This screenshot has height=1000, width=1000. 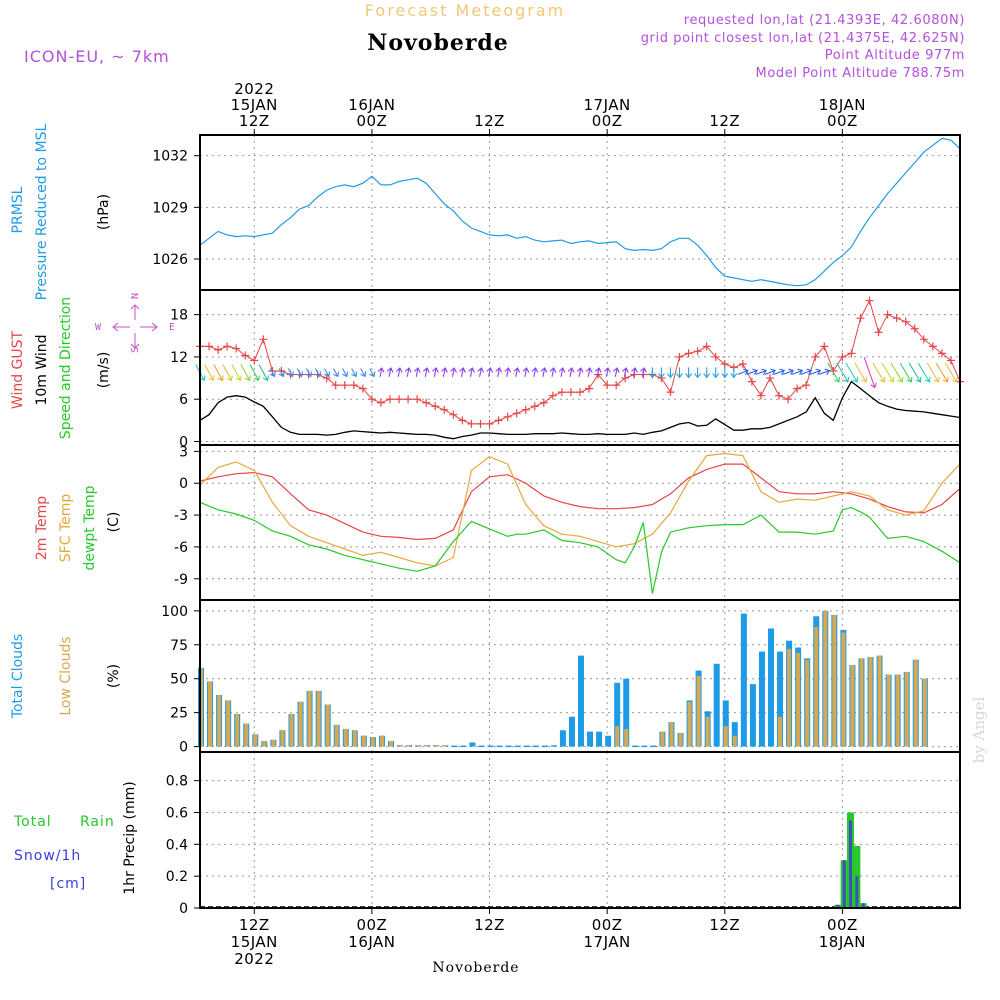 I want to click on footer-station: Novoberde, so click(x=475, y=968).